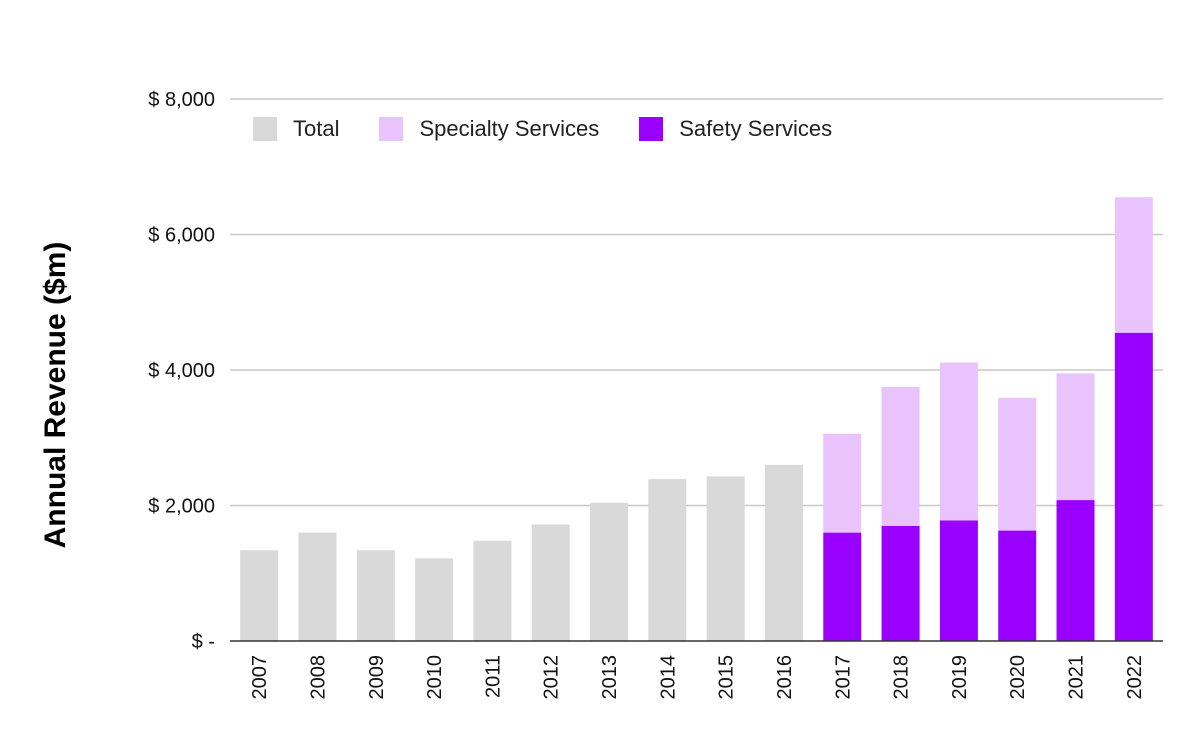 This screenshot has height=742, width=1200. I want to click on legend-item-specialty-services: Specialty Services, so click(489, 129).